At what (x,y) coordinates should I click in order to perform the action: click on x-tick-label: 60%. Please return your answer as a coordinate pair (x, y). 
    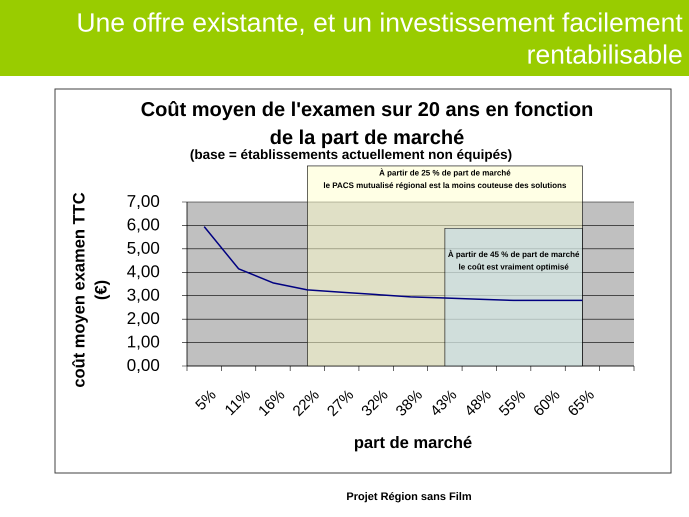
    Looking at the image, I should click on (547, 403).